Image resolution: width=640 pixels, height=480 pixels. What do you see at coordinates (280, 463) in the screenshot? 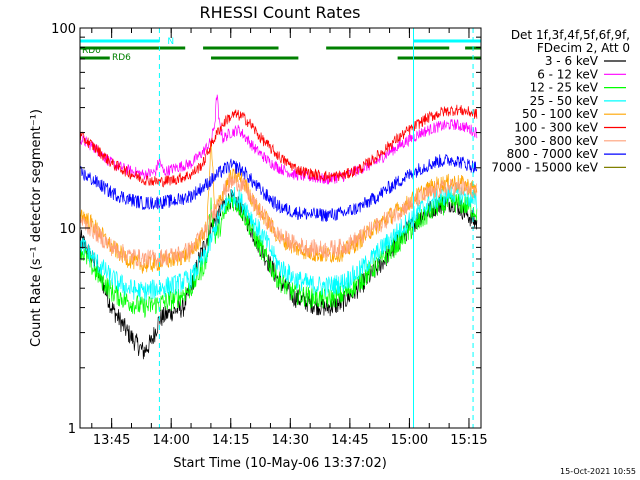
I see `x-axis-label: Start Time (10-May-06 13:37:02)` at bounding box center [280, 463].